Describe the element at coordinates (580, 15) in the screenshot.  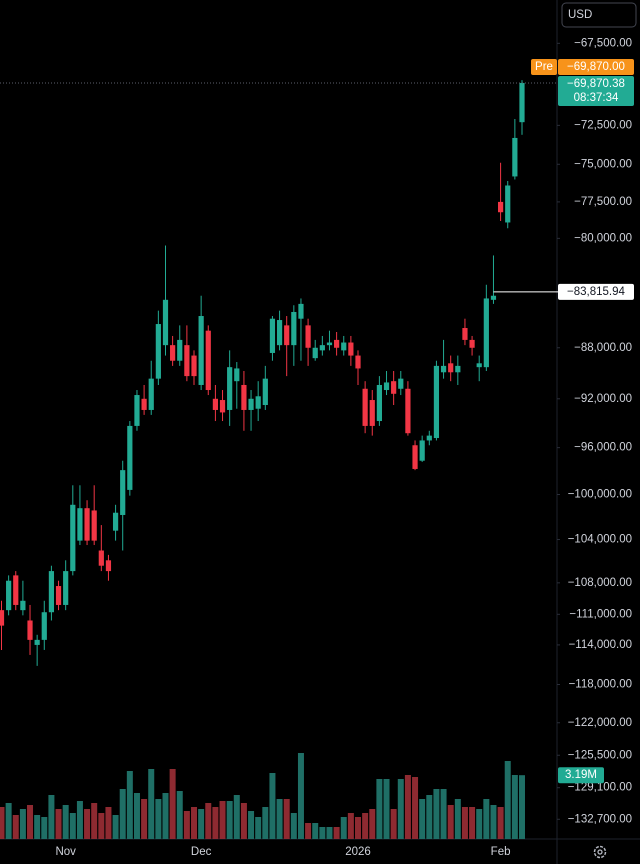
I see `currency-label: USD` at that location.